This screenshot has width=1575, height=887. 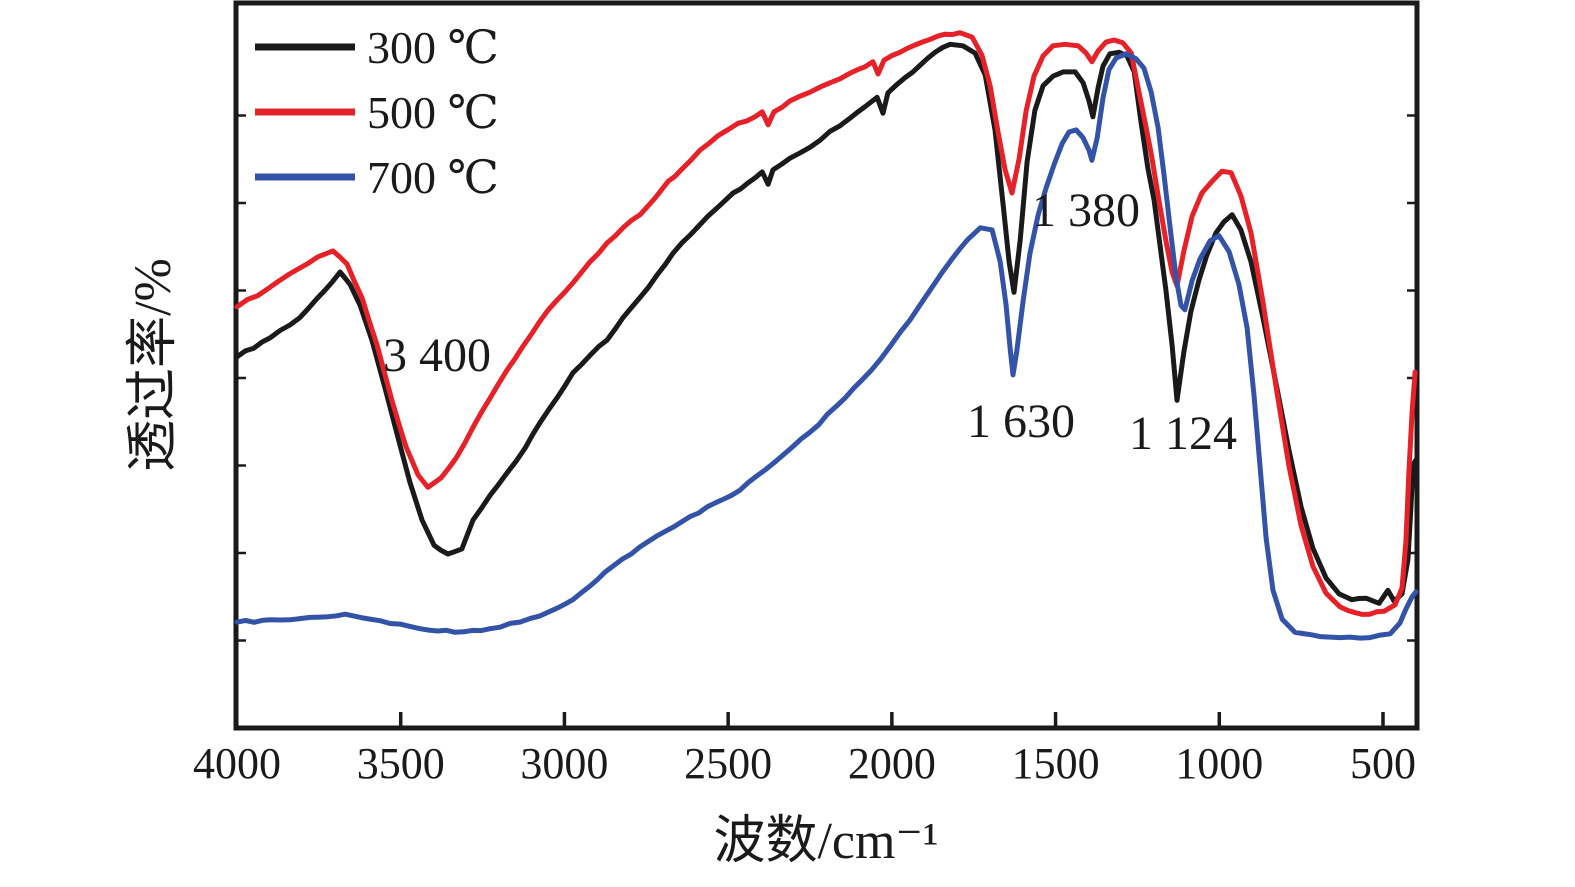 What do you see at coordinates (892, 763) in the screenshot?
I see `x-tick-label: 2000` at bounding box center [892, 763].